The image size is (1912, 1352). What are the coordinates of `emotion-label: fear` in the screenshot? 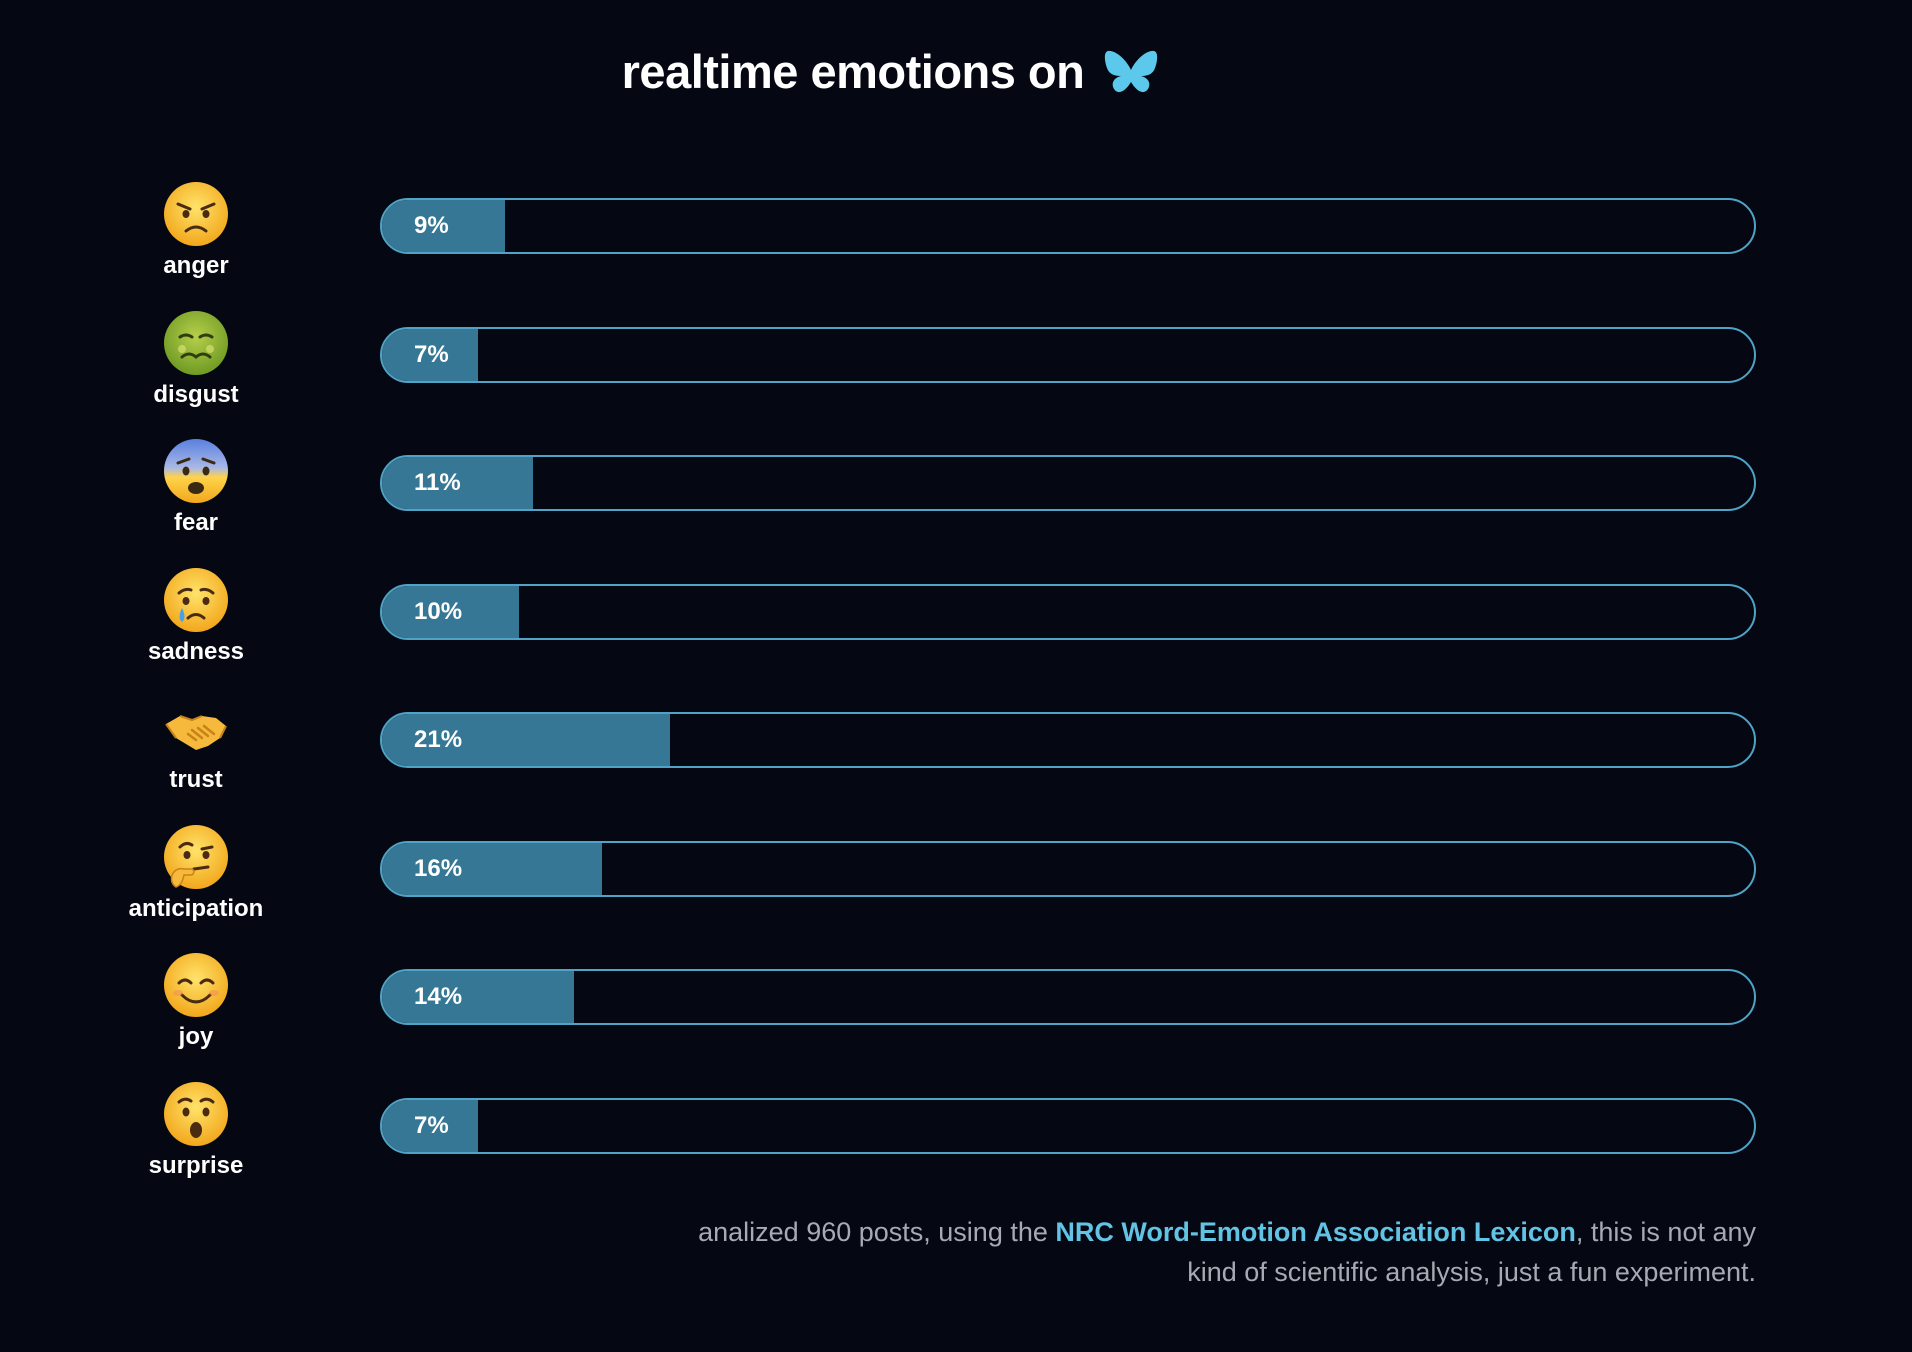 It's located at (196, 522).